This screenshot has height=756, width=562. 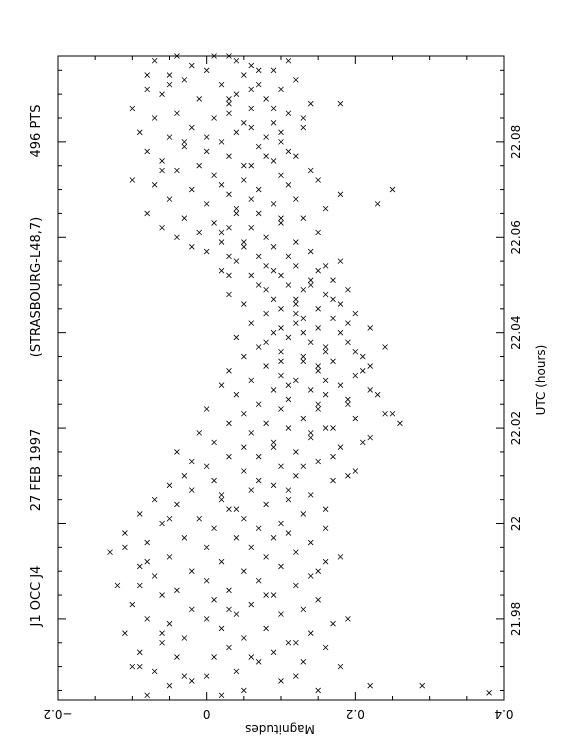 What do you see at coordinates (355, 714) in the screenshot?
I see `y-tick-label: 0.2` at bounding box center [355, 714].